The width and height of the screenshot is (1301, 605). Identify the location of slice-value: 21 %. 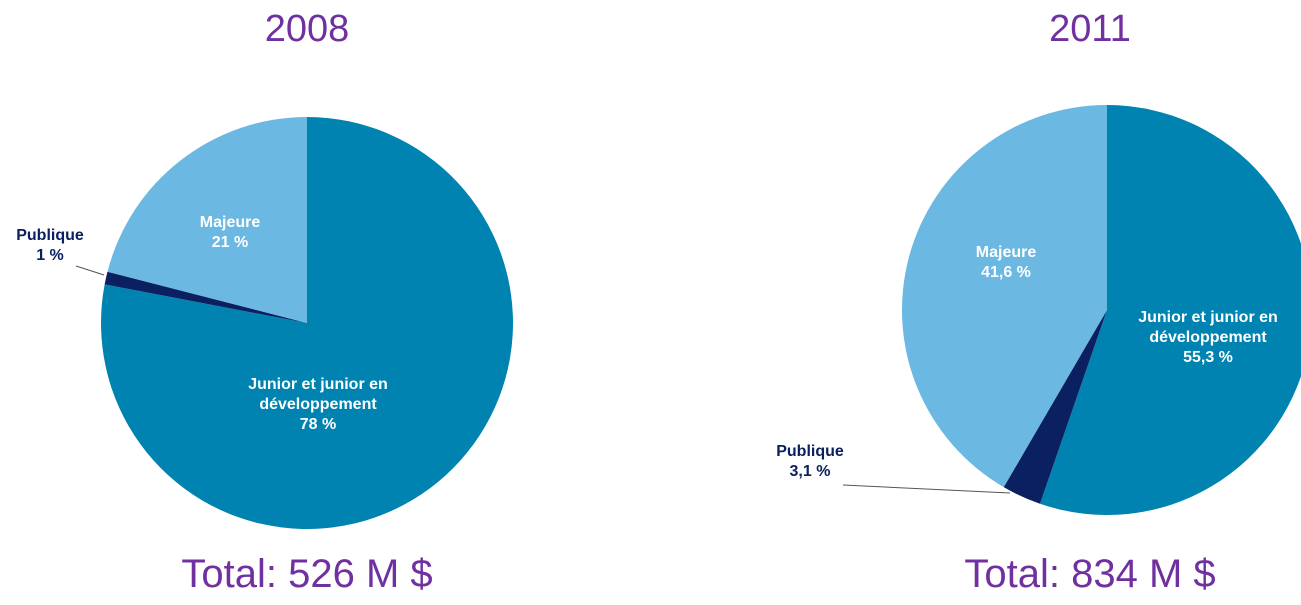
(230, 242).